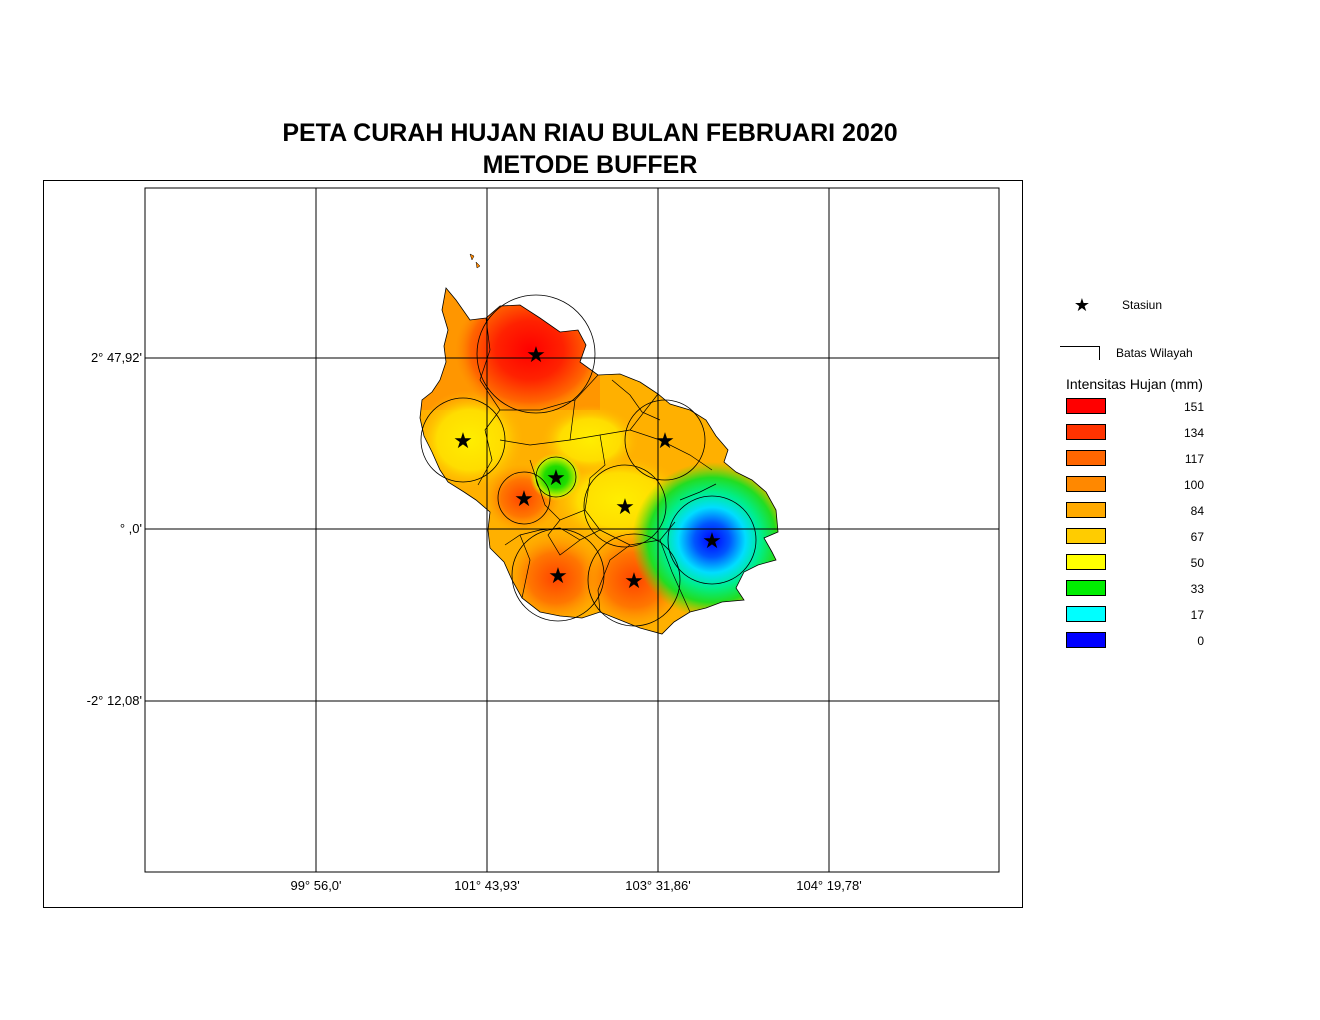 This screenshot has height=1020, width=1320. What do you see at coordinates (1200, 641) in the screenshot?
I see `legend-value-0: 0` at bounding box center [1200, 641].